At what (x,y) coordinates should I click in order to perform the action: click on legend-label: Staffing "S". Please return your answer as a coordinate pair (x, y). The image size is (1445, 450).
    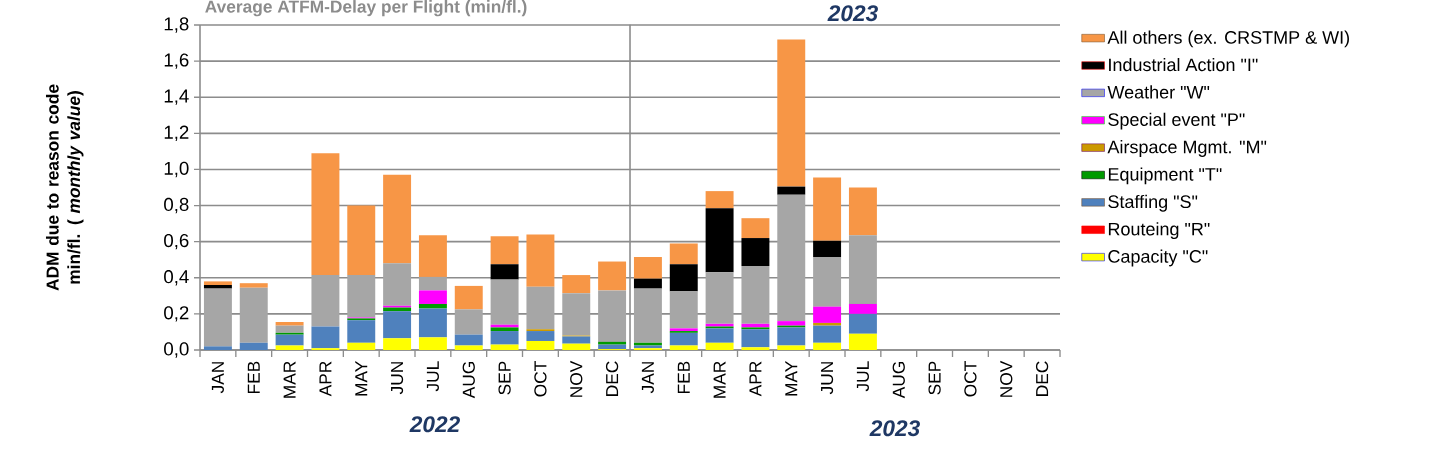
    Looking at the image, I should click on (1153, 203).